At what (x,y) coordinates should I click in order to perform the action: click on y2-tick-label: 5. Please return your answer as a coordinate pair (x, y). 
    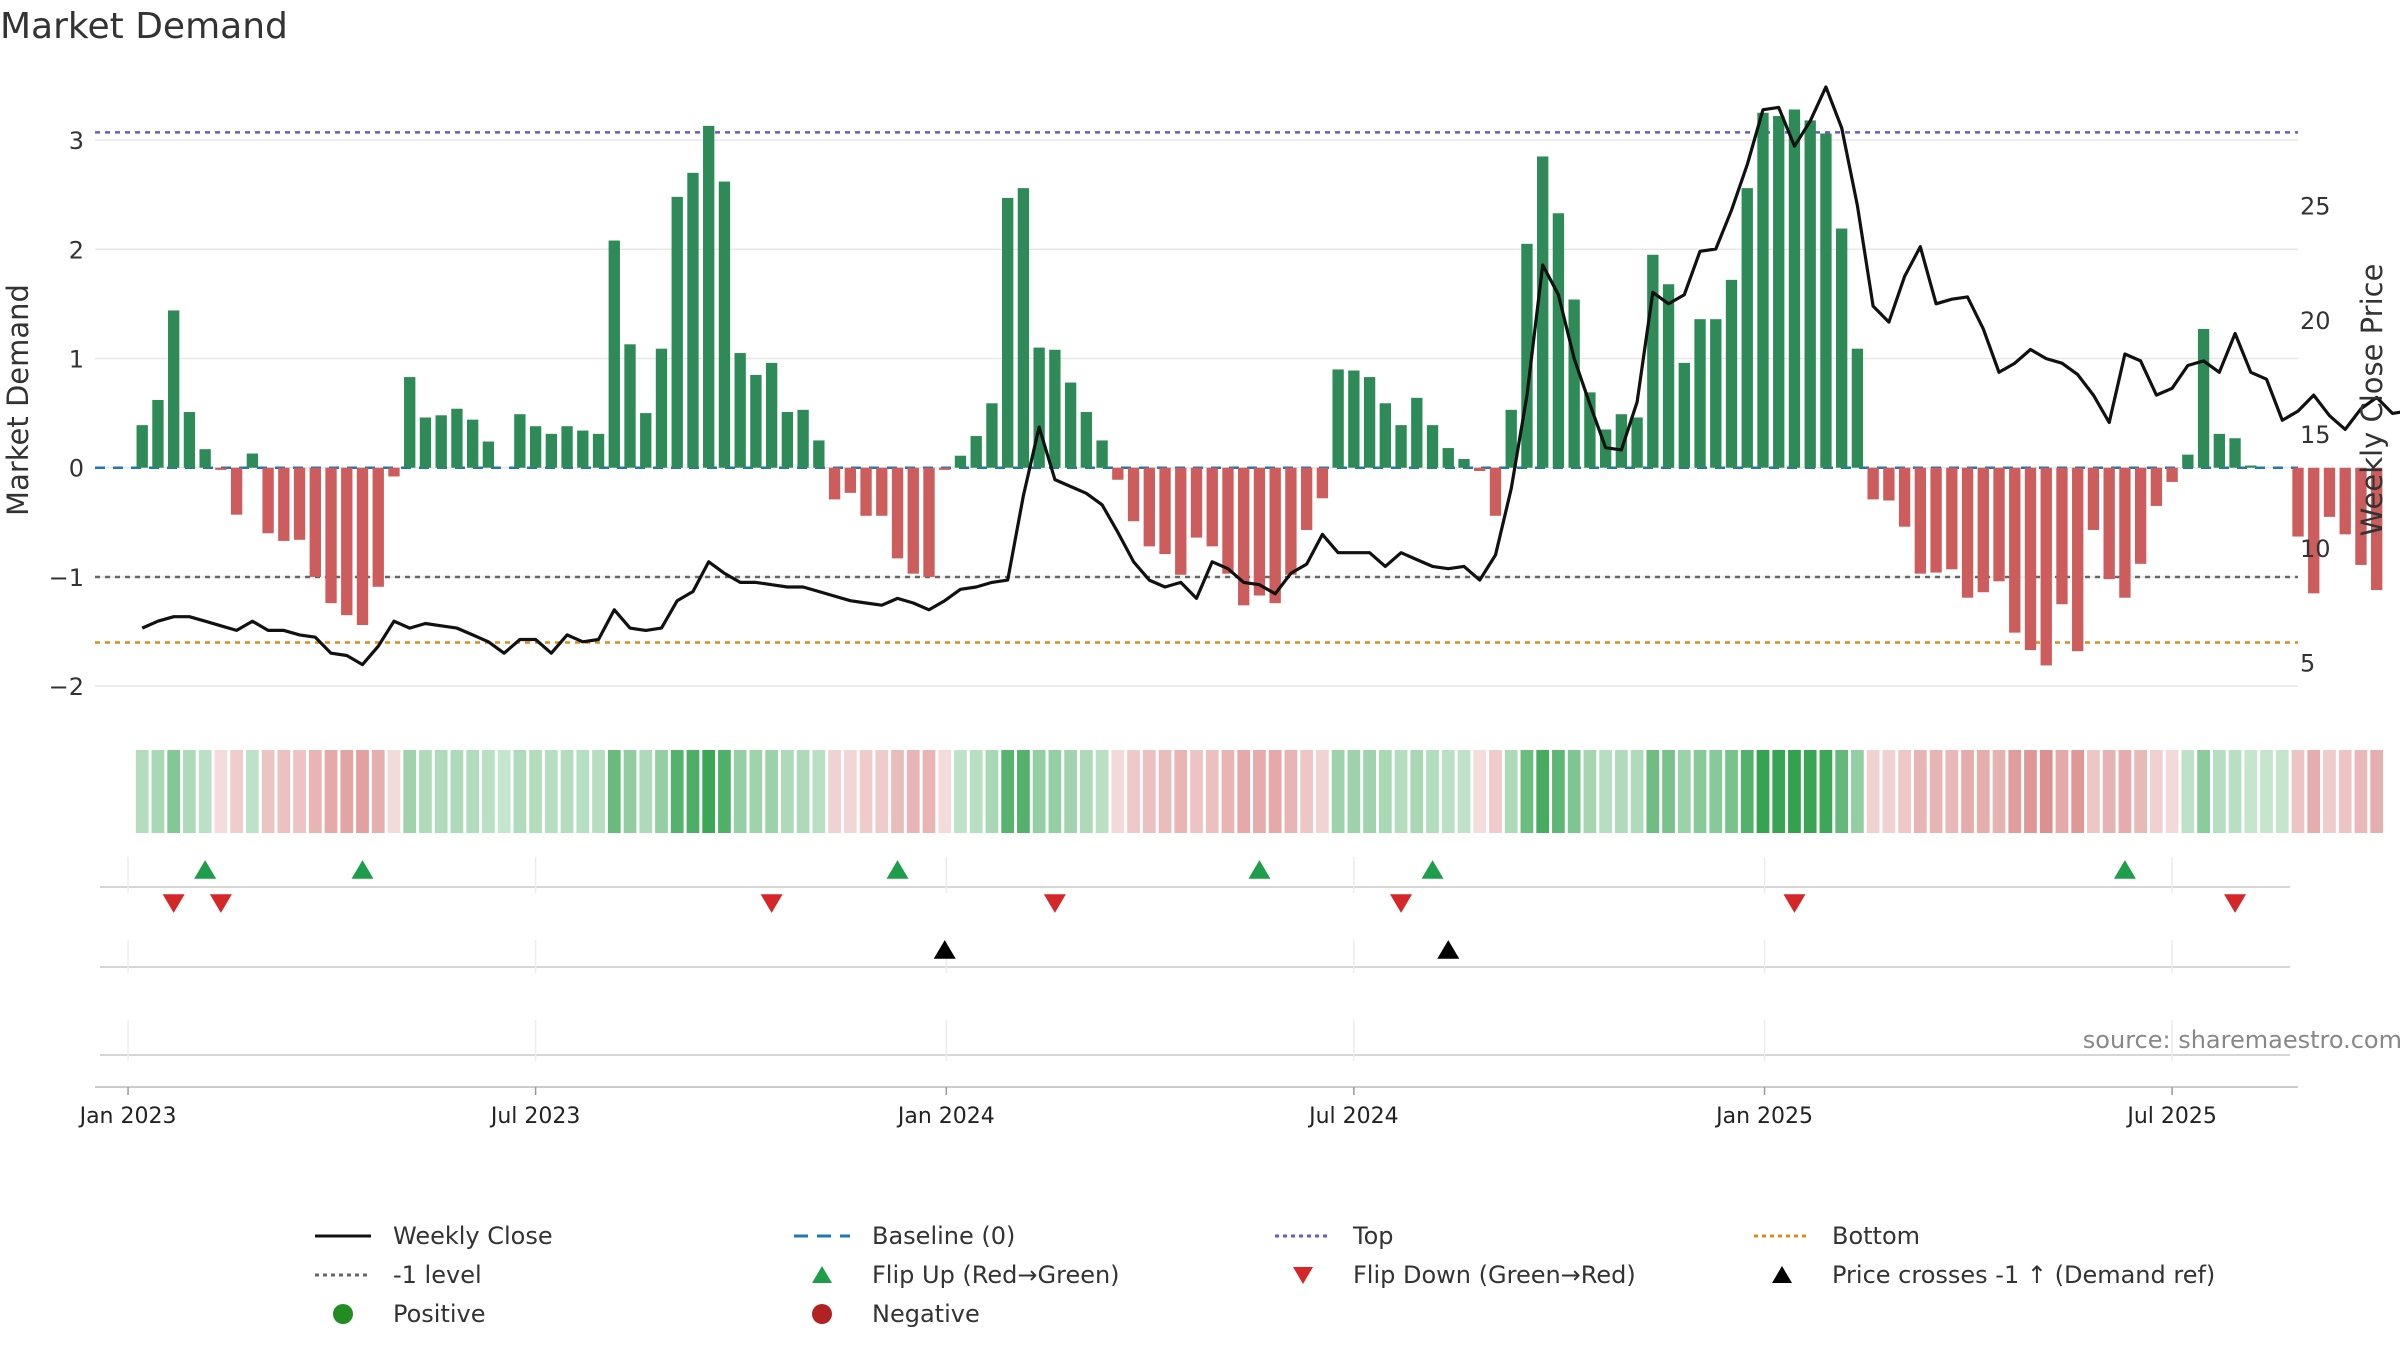
    Looking at the image, I should click on (2307, 663).